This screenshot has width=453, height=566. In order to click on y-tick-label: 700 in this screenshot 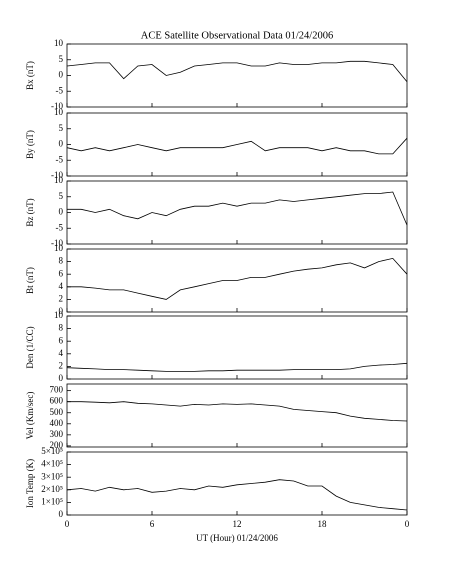, I will do `click(57, 390)`.